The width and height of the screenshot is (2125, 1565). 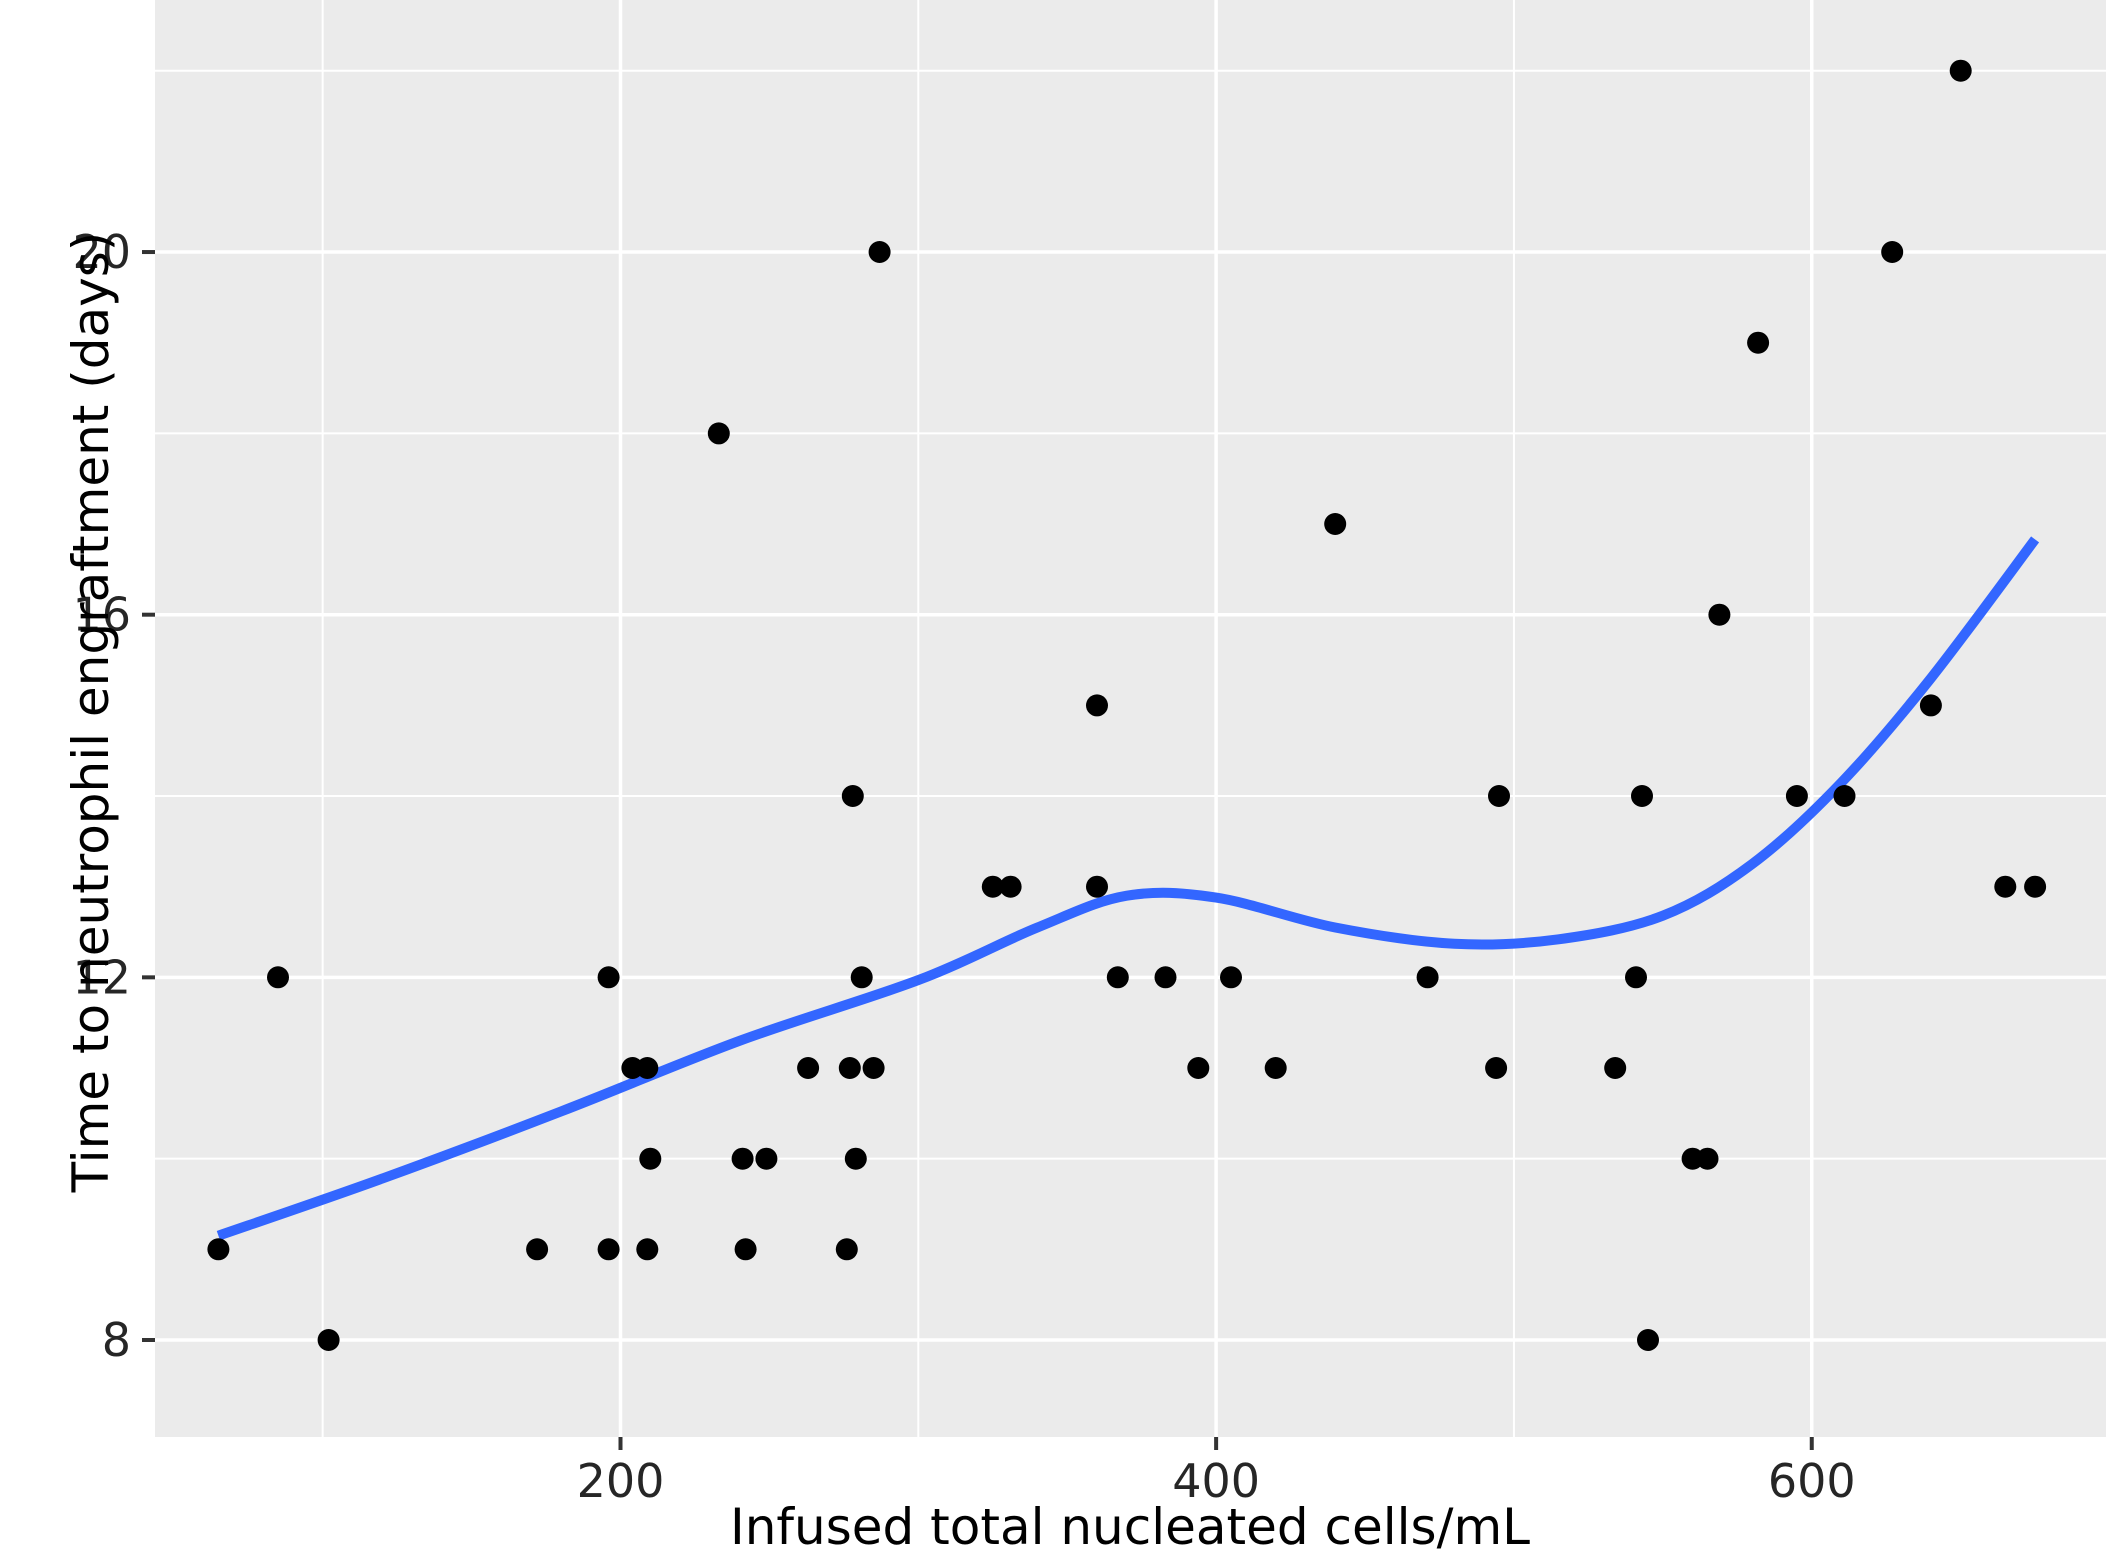 I want to click on x-axis-tick-label: 200, so click(x=621, y=1481).